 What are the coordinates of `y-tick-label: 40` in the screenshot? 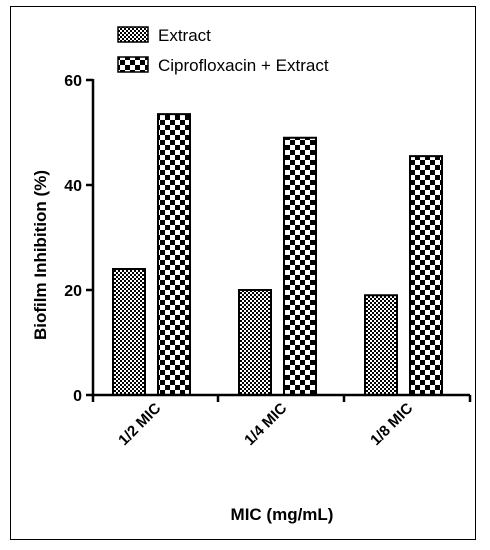 It's located at (73, 186).